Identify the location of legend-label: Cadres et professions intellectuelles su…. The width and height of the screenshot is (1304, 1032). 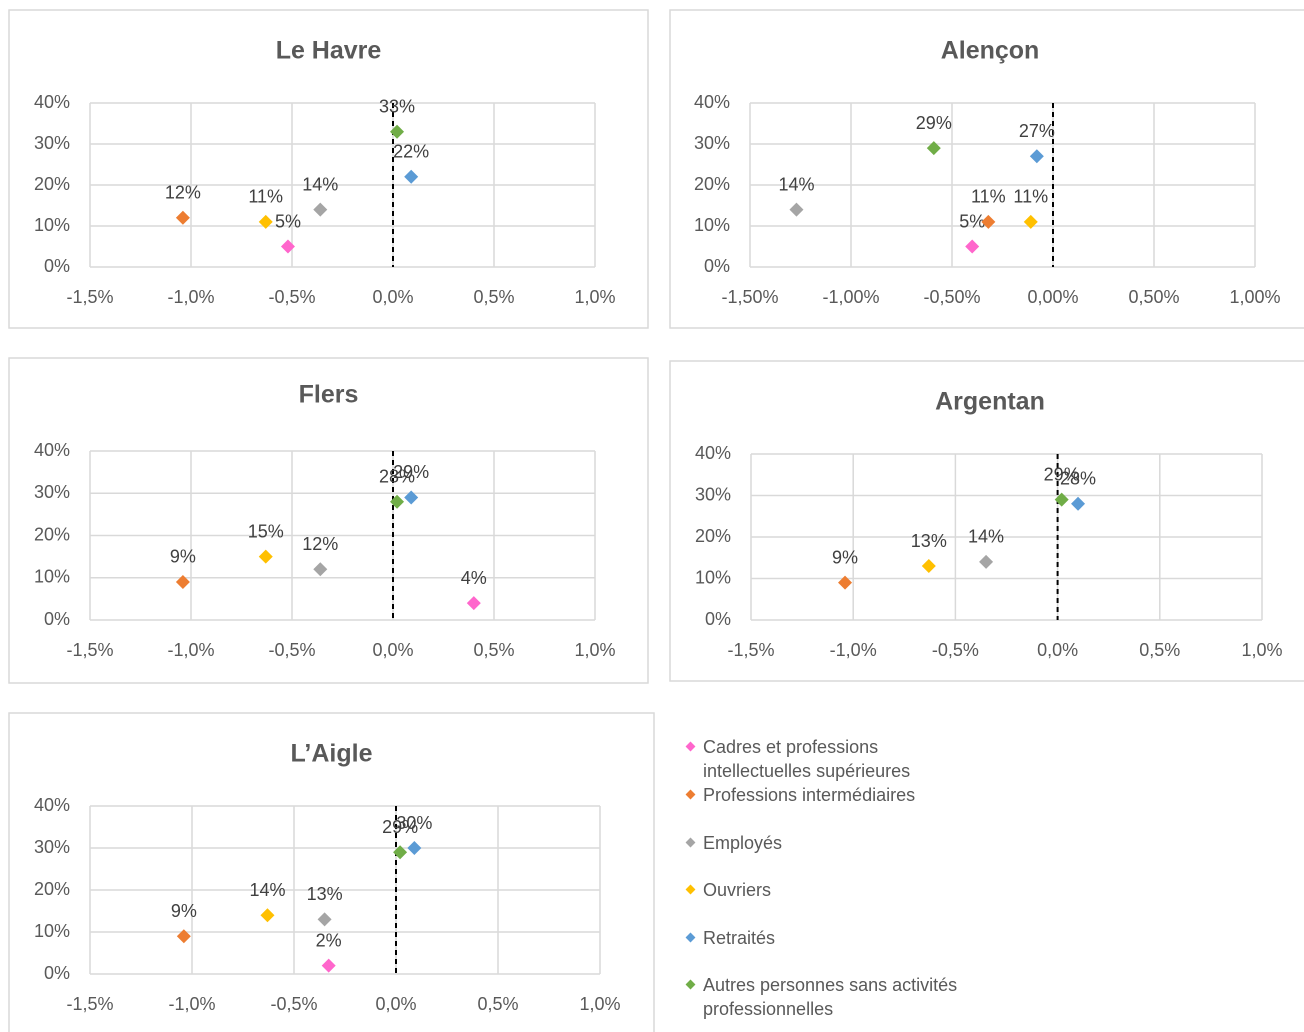
(807, 759).